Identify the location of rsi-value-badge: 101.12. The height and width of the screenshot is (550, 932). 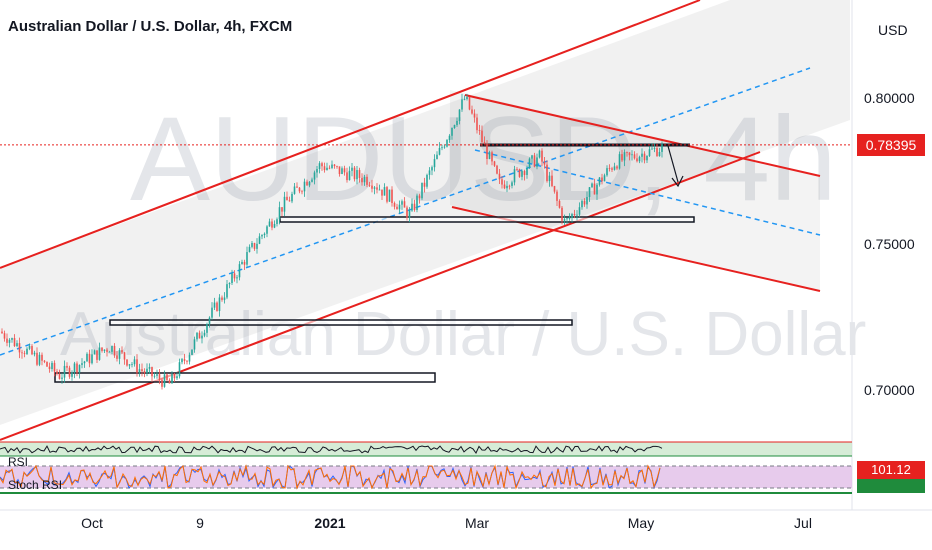
(891, 470).